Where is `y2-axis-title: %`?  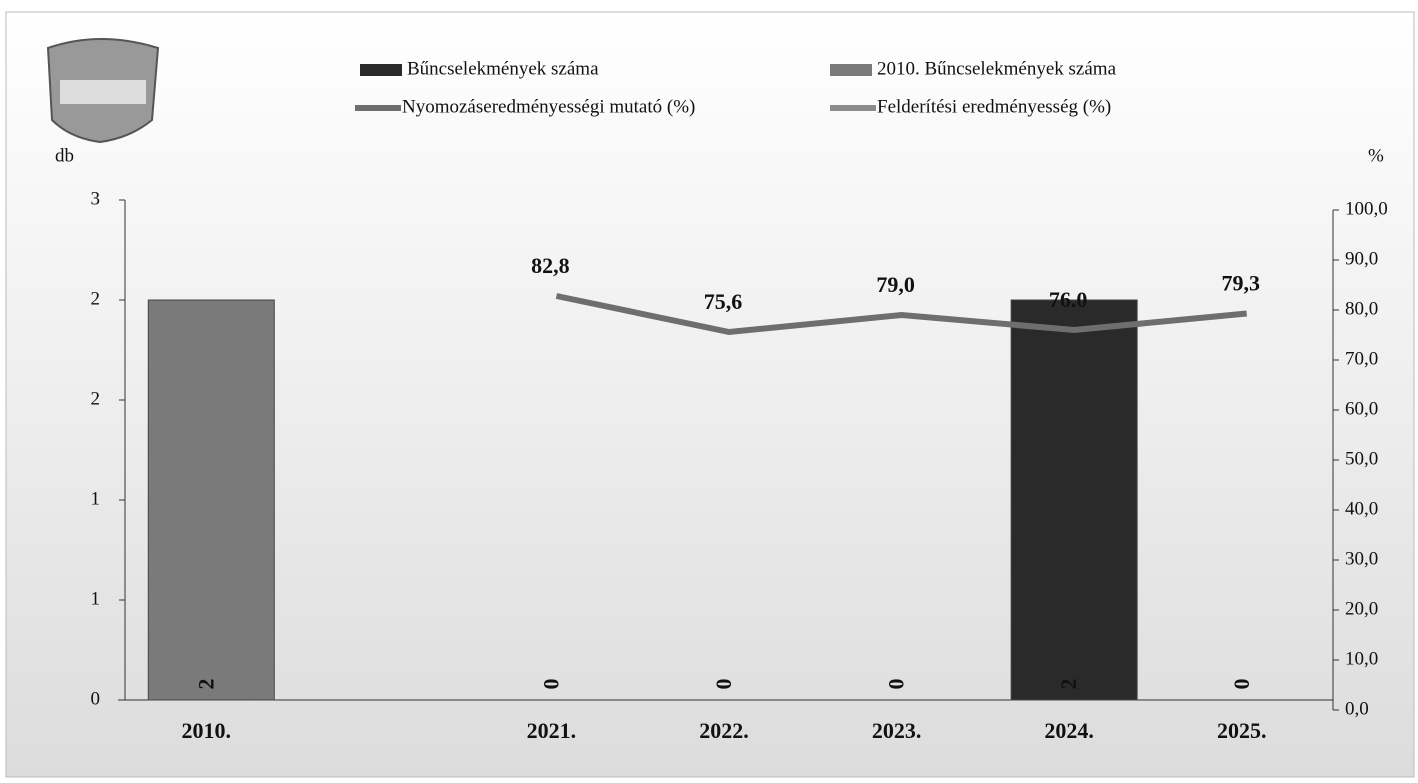 y2-axis-title: % is located at coordinates (1376, 155).